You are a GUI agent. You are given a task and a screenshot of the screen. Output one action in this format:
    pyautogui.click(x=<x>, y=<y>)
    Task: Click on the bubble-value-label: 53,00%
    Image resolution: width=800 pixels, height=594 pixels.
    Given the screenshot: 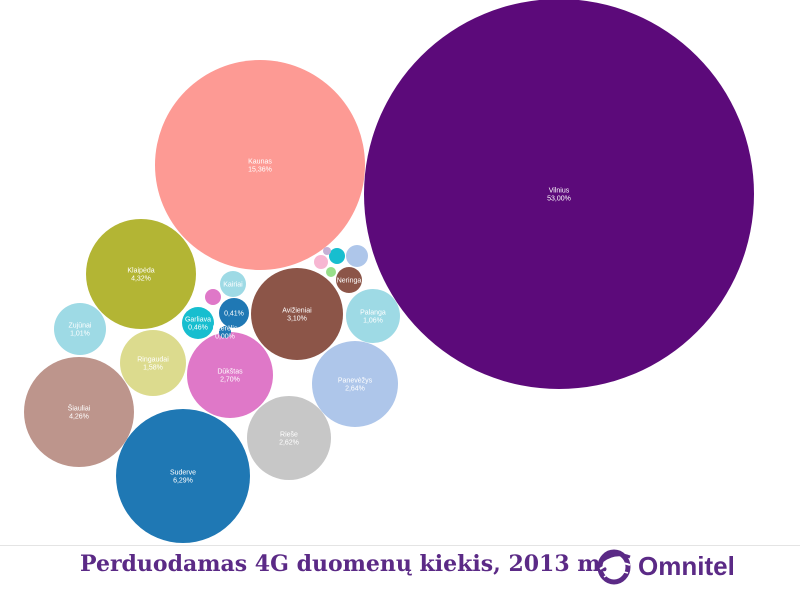 What is the action you would take?
    pyautogui.click(x=559, y=199)
    